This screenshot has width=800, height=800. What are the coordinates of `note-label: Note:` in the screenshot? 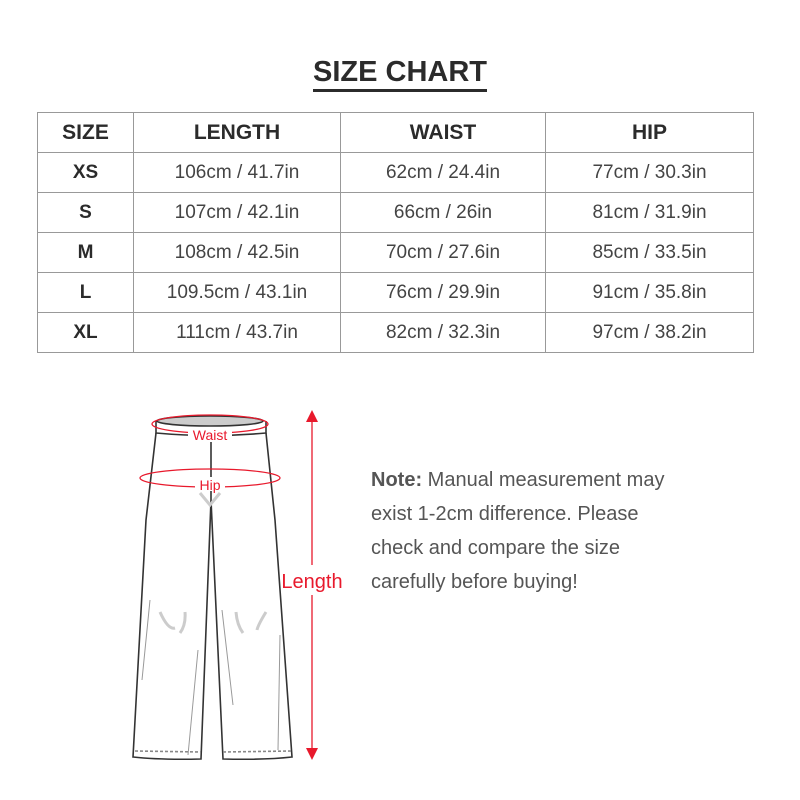 It's located at (397, 480).